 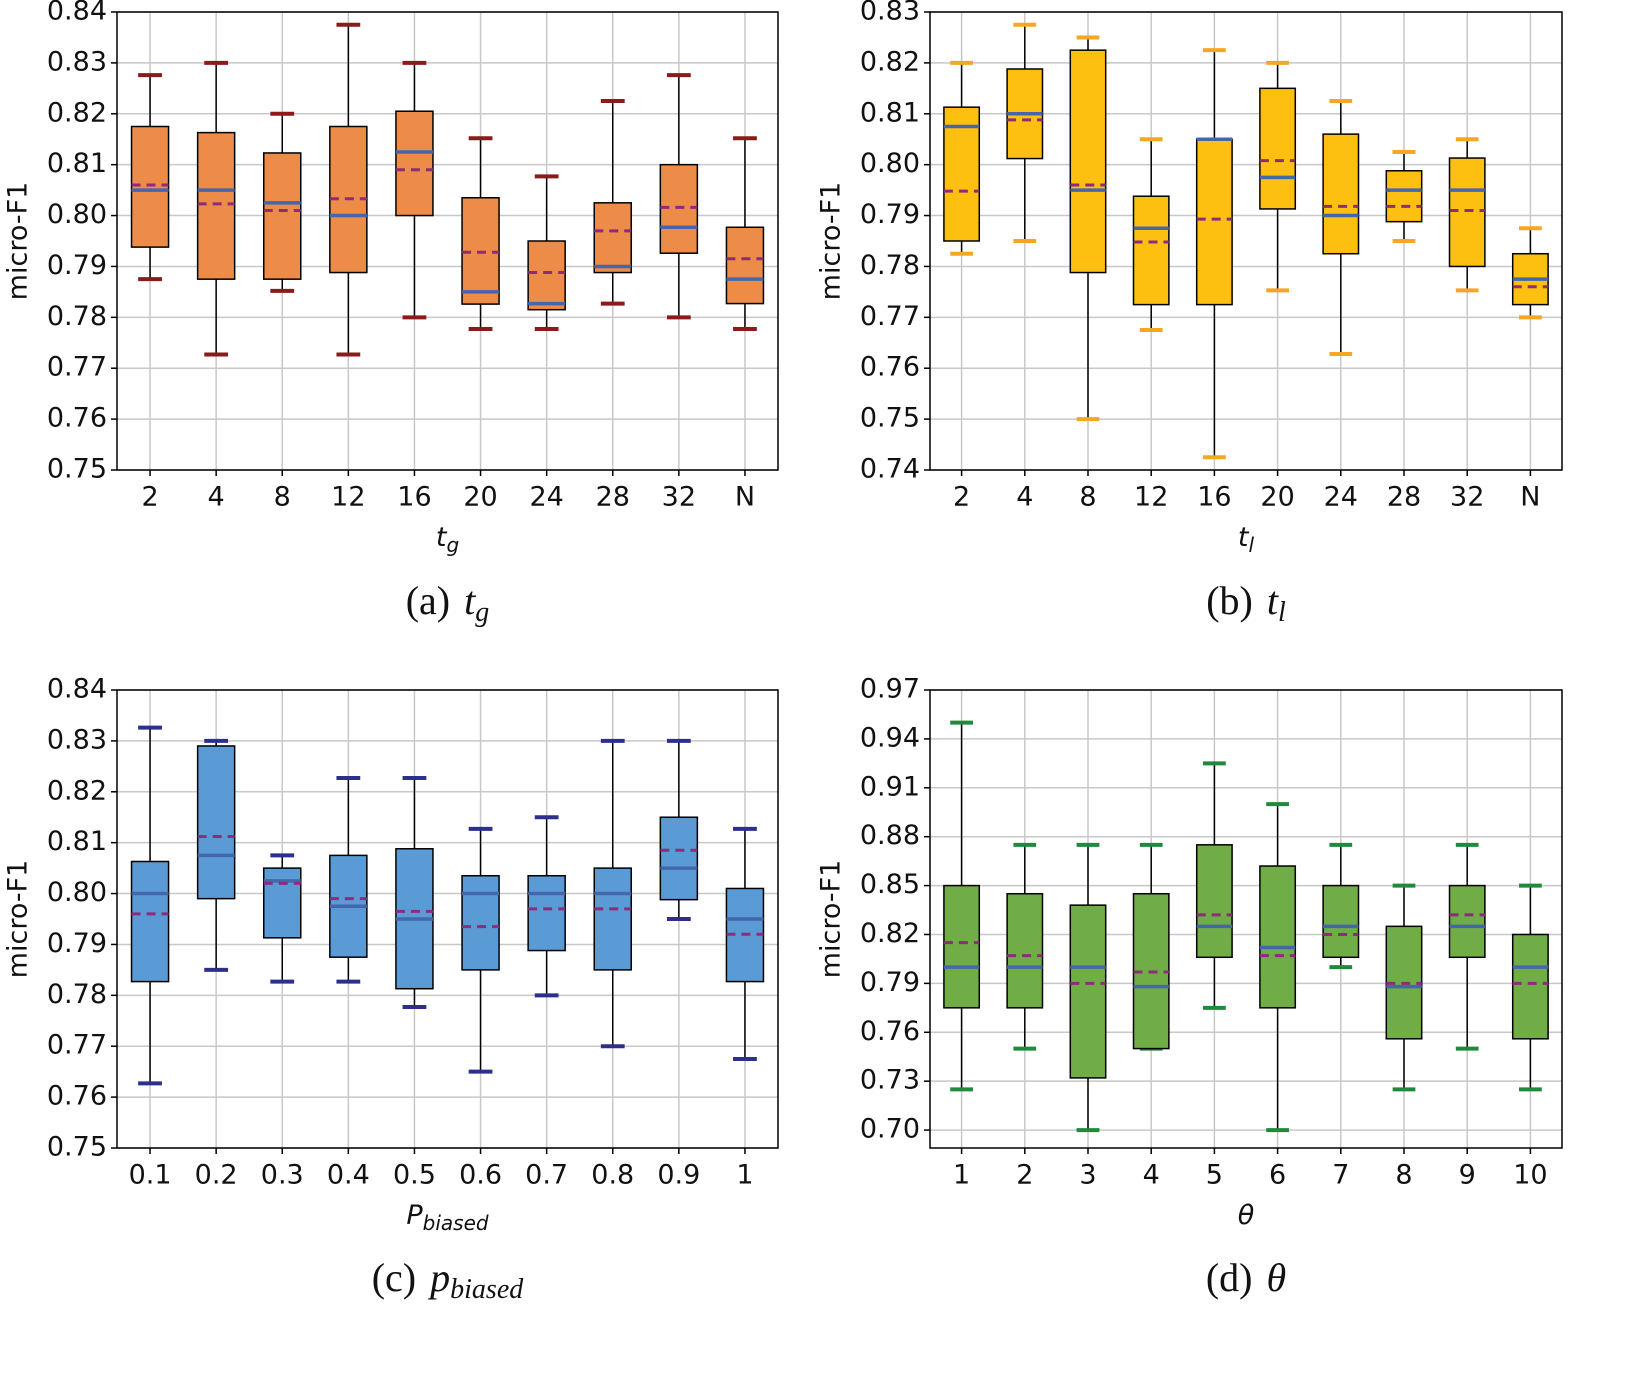 I want to click on y-tick-label: 0.81, so click(x=77, y=841).